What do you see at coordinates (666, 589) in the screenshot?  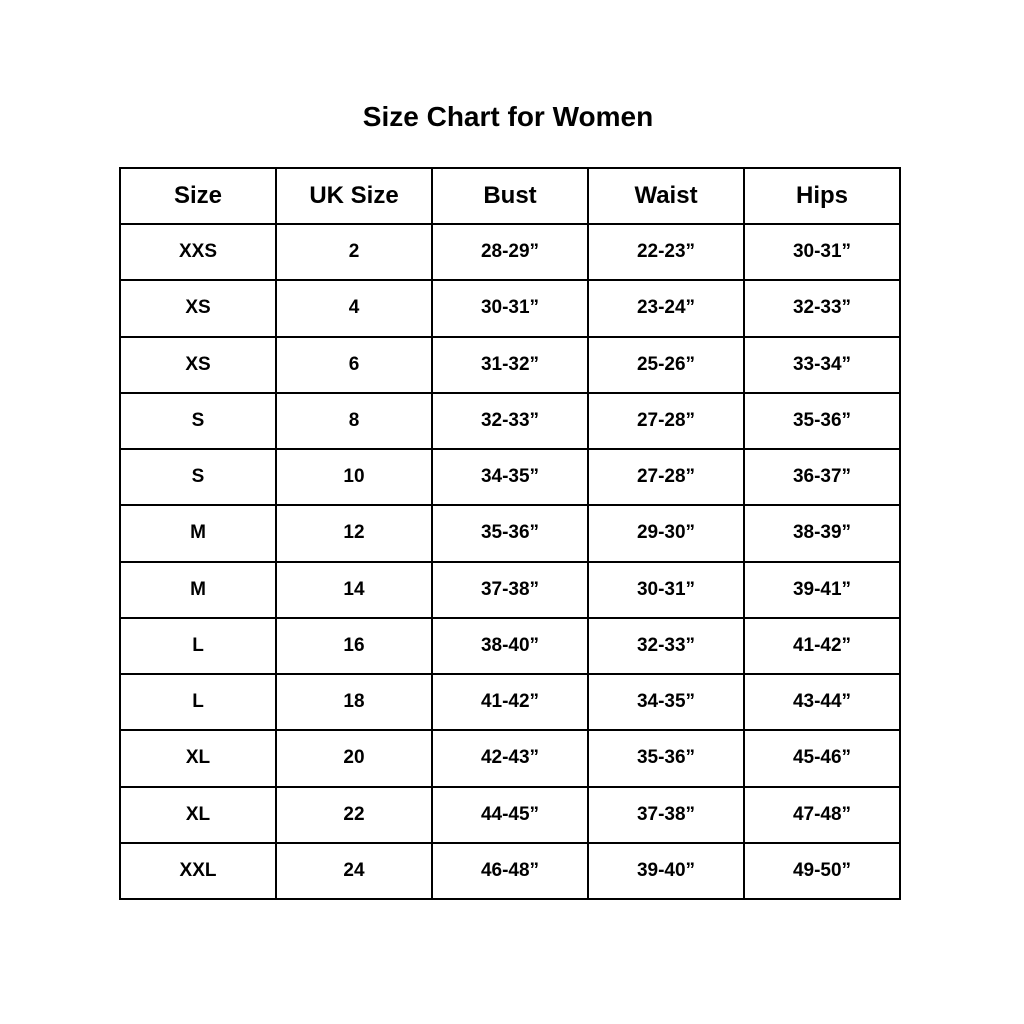 I see `cell-waist: 30-31”` at bounding box center [666, 589].